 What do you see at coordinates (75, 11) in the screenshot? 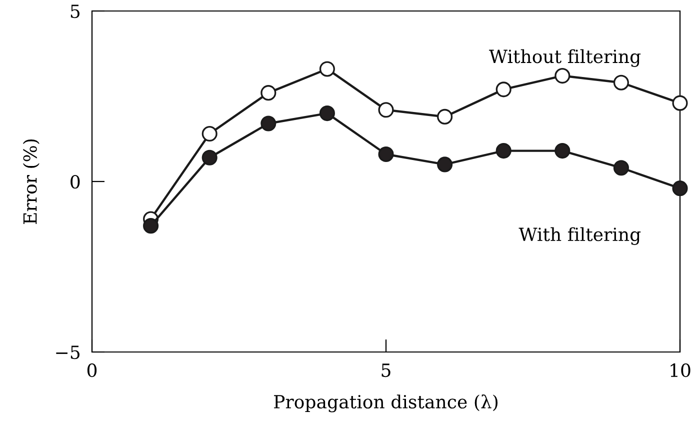
I see `y-tick-label: 5` at bounding box center [75, 11].